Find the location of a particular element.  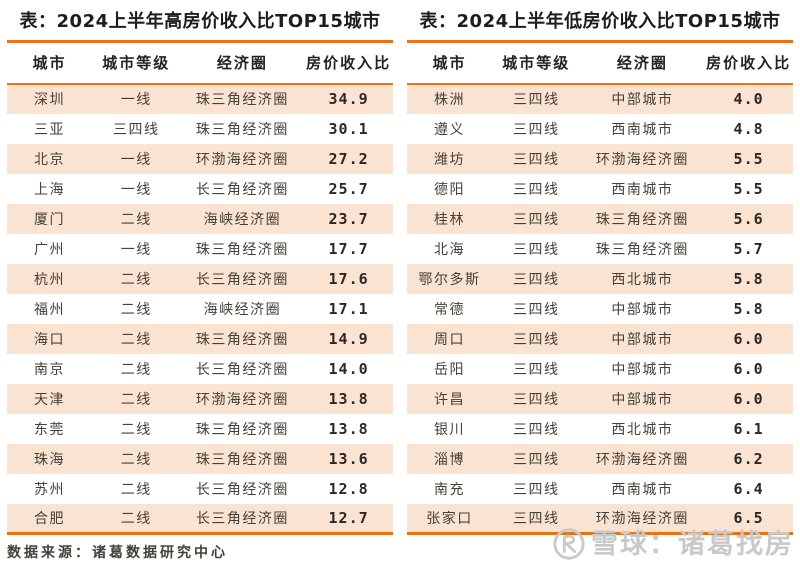

table-row: 上海 一线 长三角经济圈 25.7 is located at coordinates (200, 189).